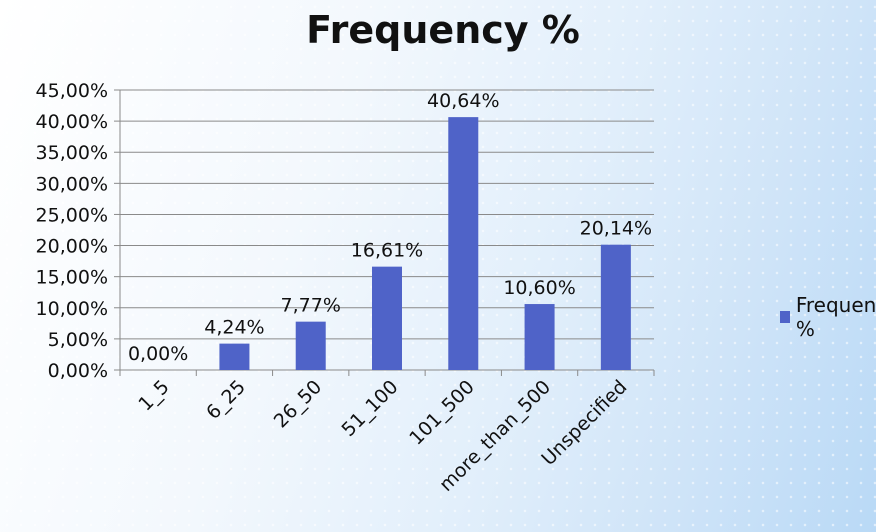 This screenshot has height=532, width=876. I want to click on y-tick-label: 10,00%, so click(72, 309).